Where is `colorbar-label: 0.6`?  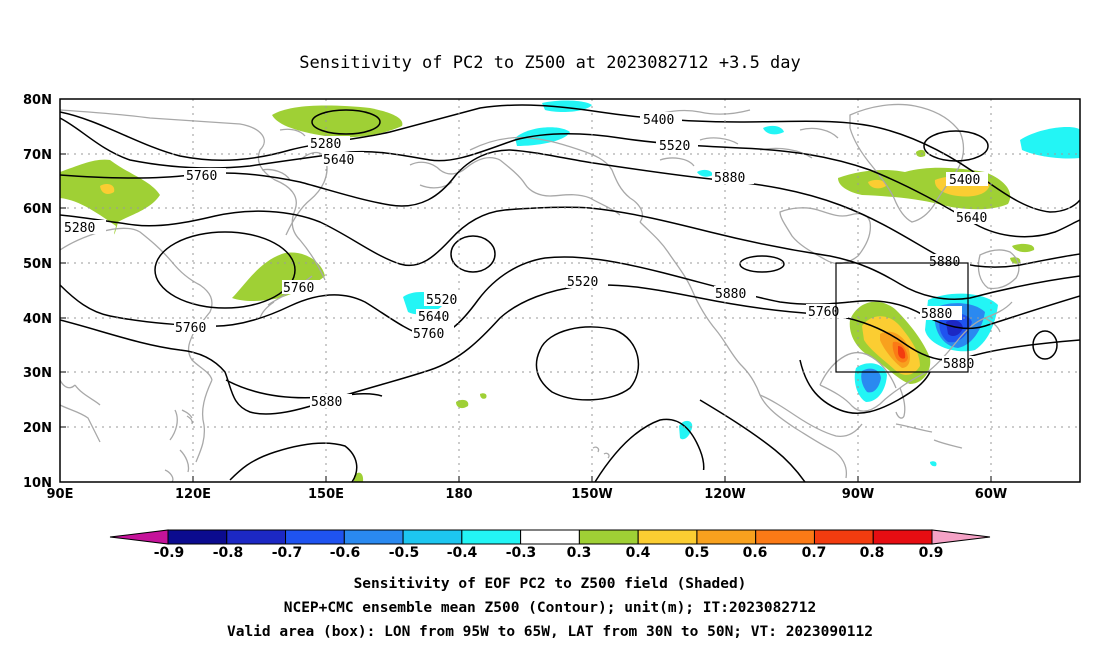
colorbar-label: 0.6 is located at coordinates (755, 553).